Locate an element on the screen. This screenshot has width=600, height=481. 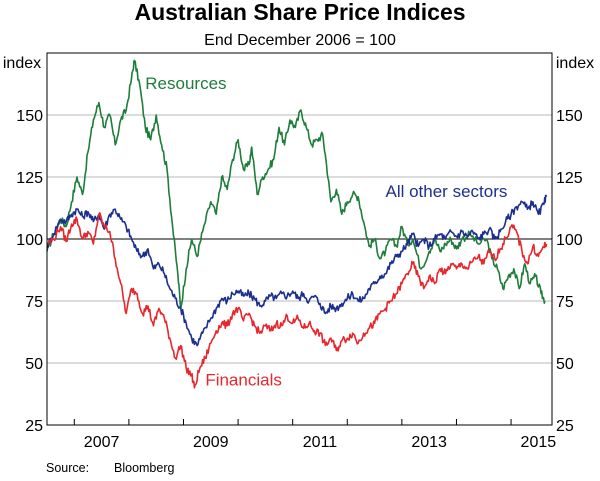
y-tick-label-left: 50 is located at coordinates (34, 364).